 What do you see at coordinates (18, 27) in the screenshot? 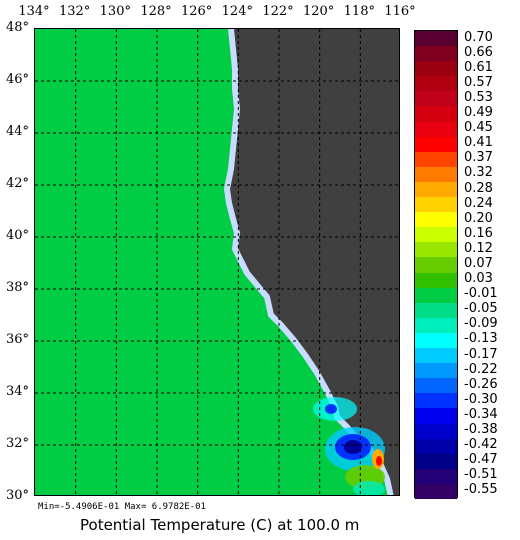
I see `latitude-label: 48°` at bounding box center [18, 27].